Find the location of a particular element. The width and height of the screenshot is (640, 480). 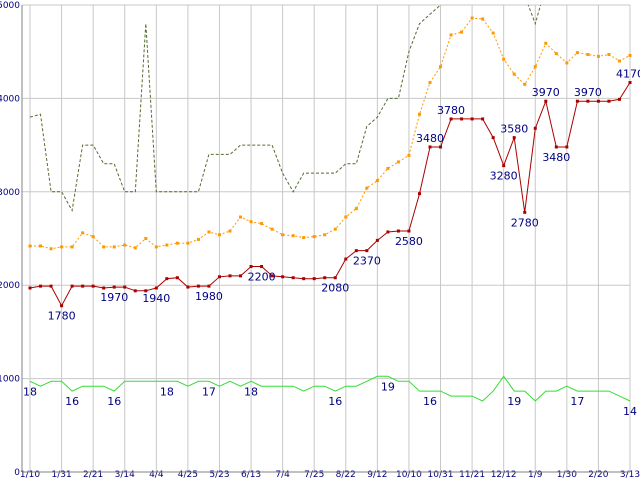

x-tick-label: 2/20 is located at coordinates (598, 475).